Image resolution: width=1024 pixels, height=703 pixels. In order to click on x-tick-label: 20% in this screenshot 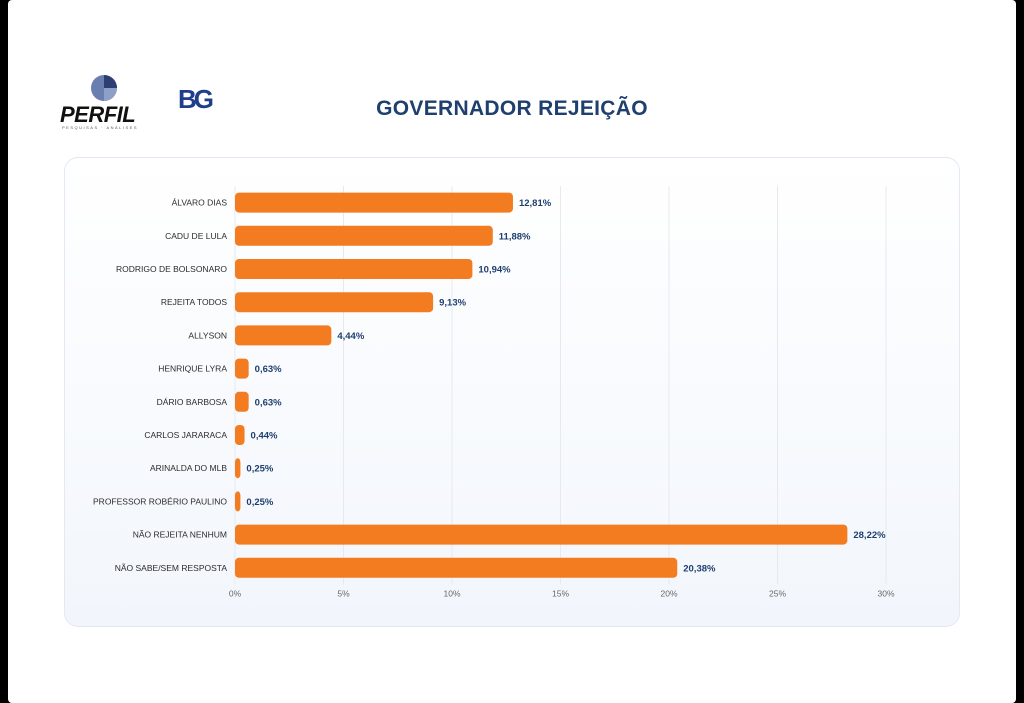, I will do `click(668, 593)`.